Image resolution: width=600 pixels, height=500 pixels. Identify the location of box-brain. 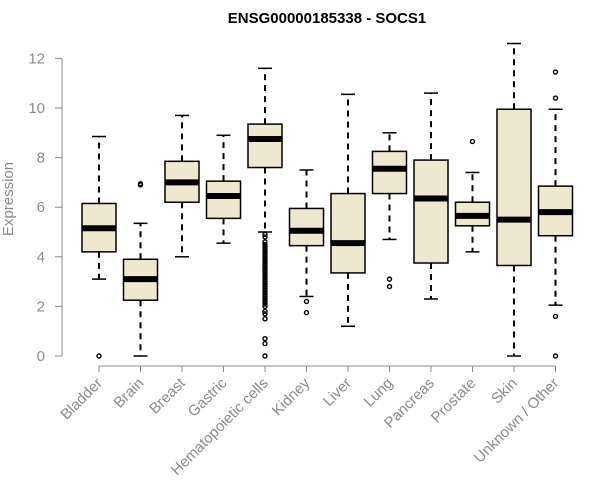
(140, 268).